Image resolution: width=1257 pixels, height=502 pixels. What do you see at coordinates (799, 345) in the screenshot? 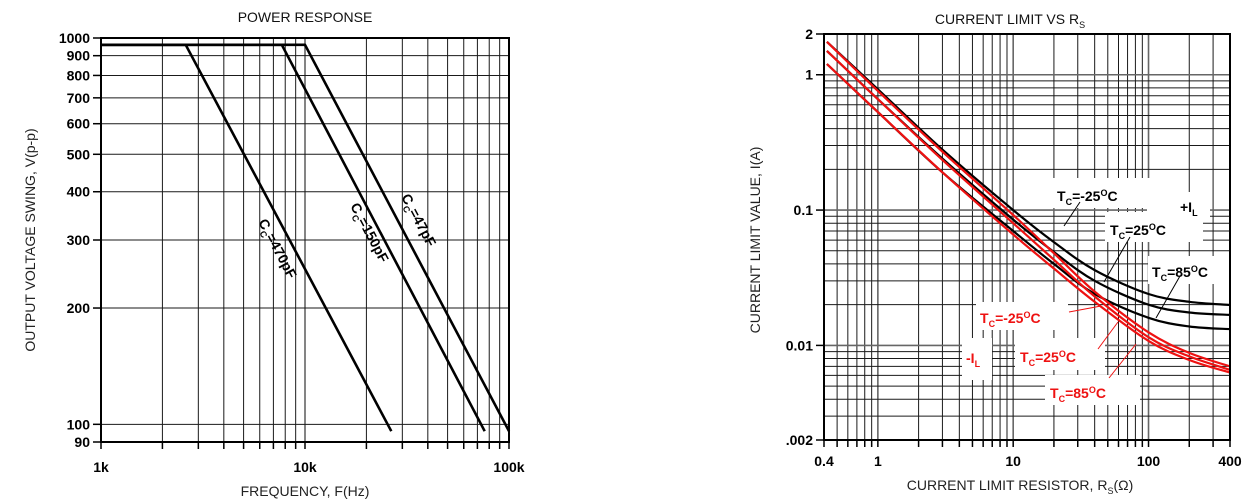
I see `y-tick-label: 0.01` at bounding box center [799, 345].